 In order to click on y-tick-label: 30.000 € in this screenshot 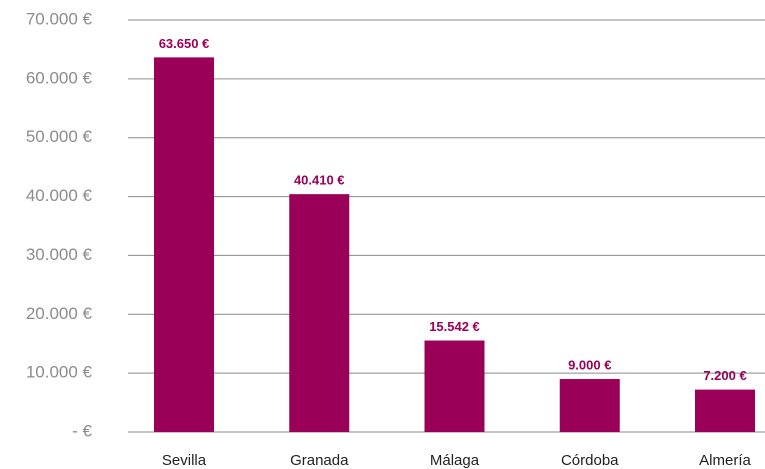, I will do `click(59, 254)`.